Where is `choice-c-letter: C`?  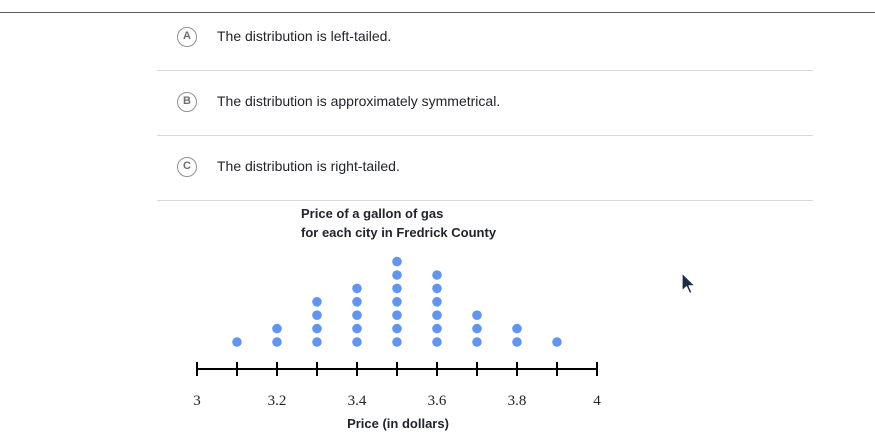
choice-c-letter: C is located at coordinates (187, 167).